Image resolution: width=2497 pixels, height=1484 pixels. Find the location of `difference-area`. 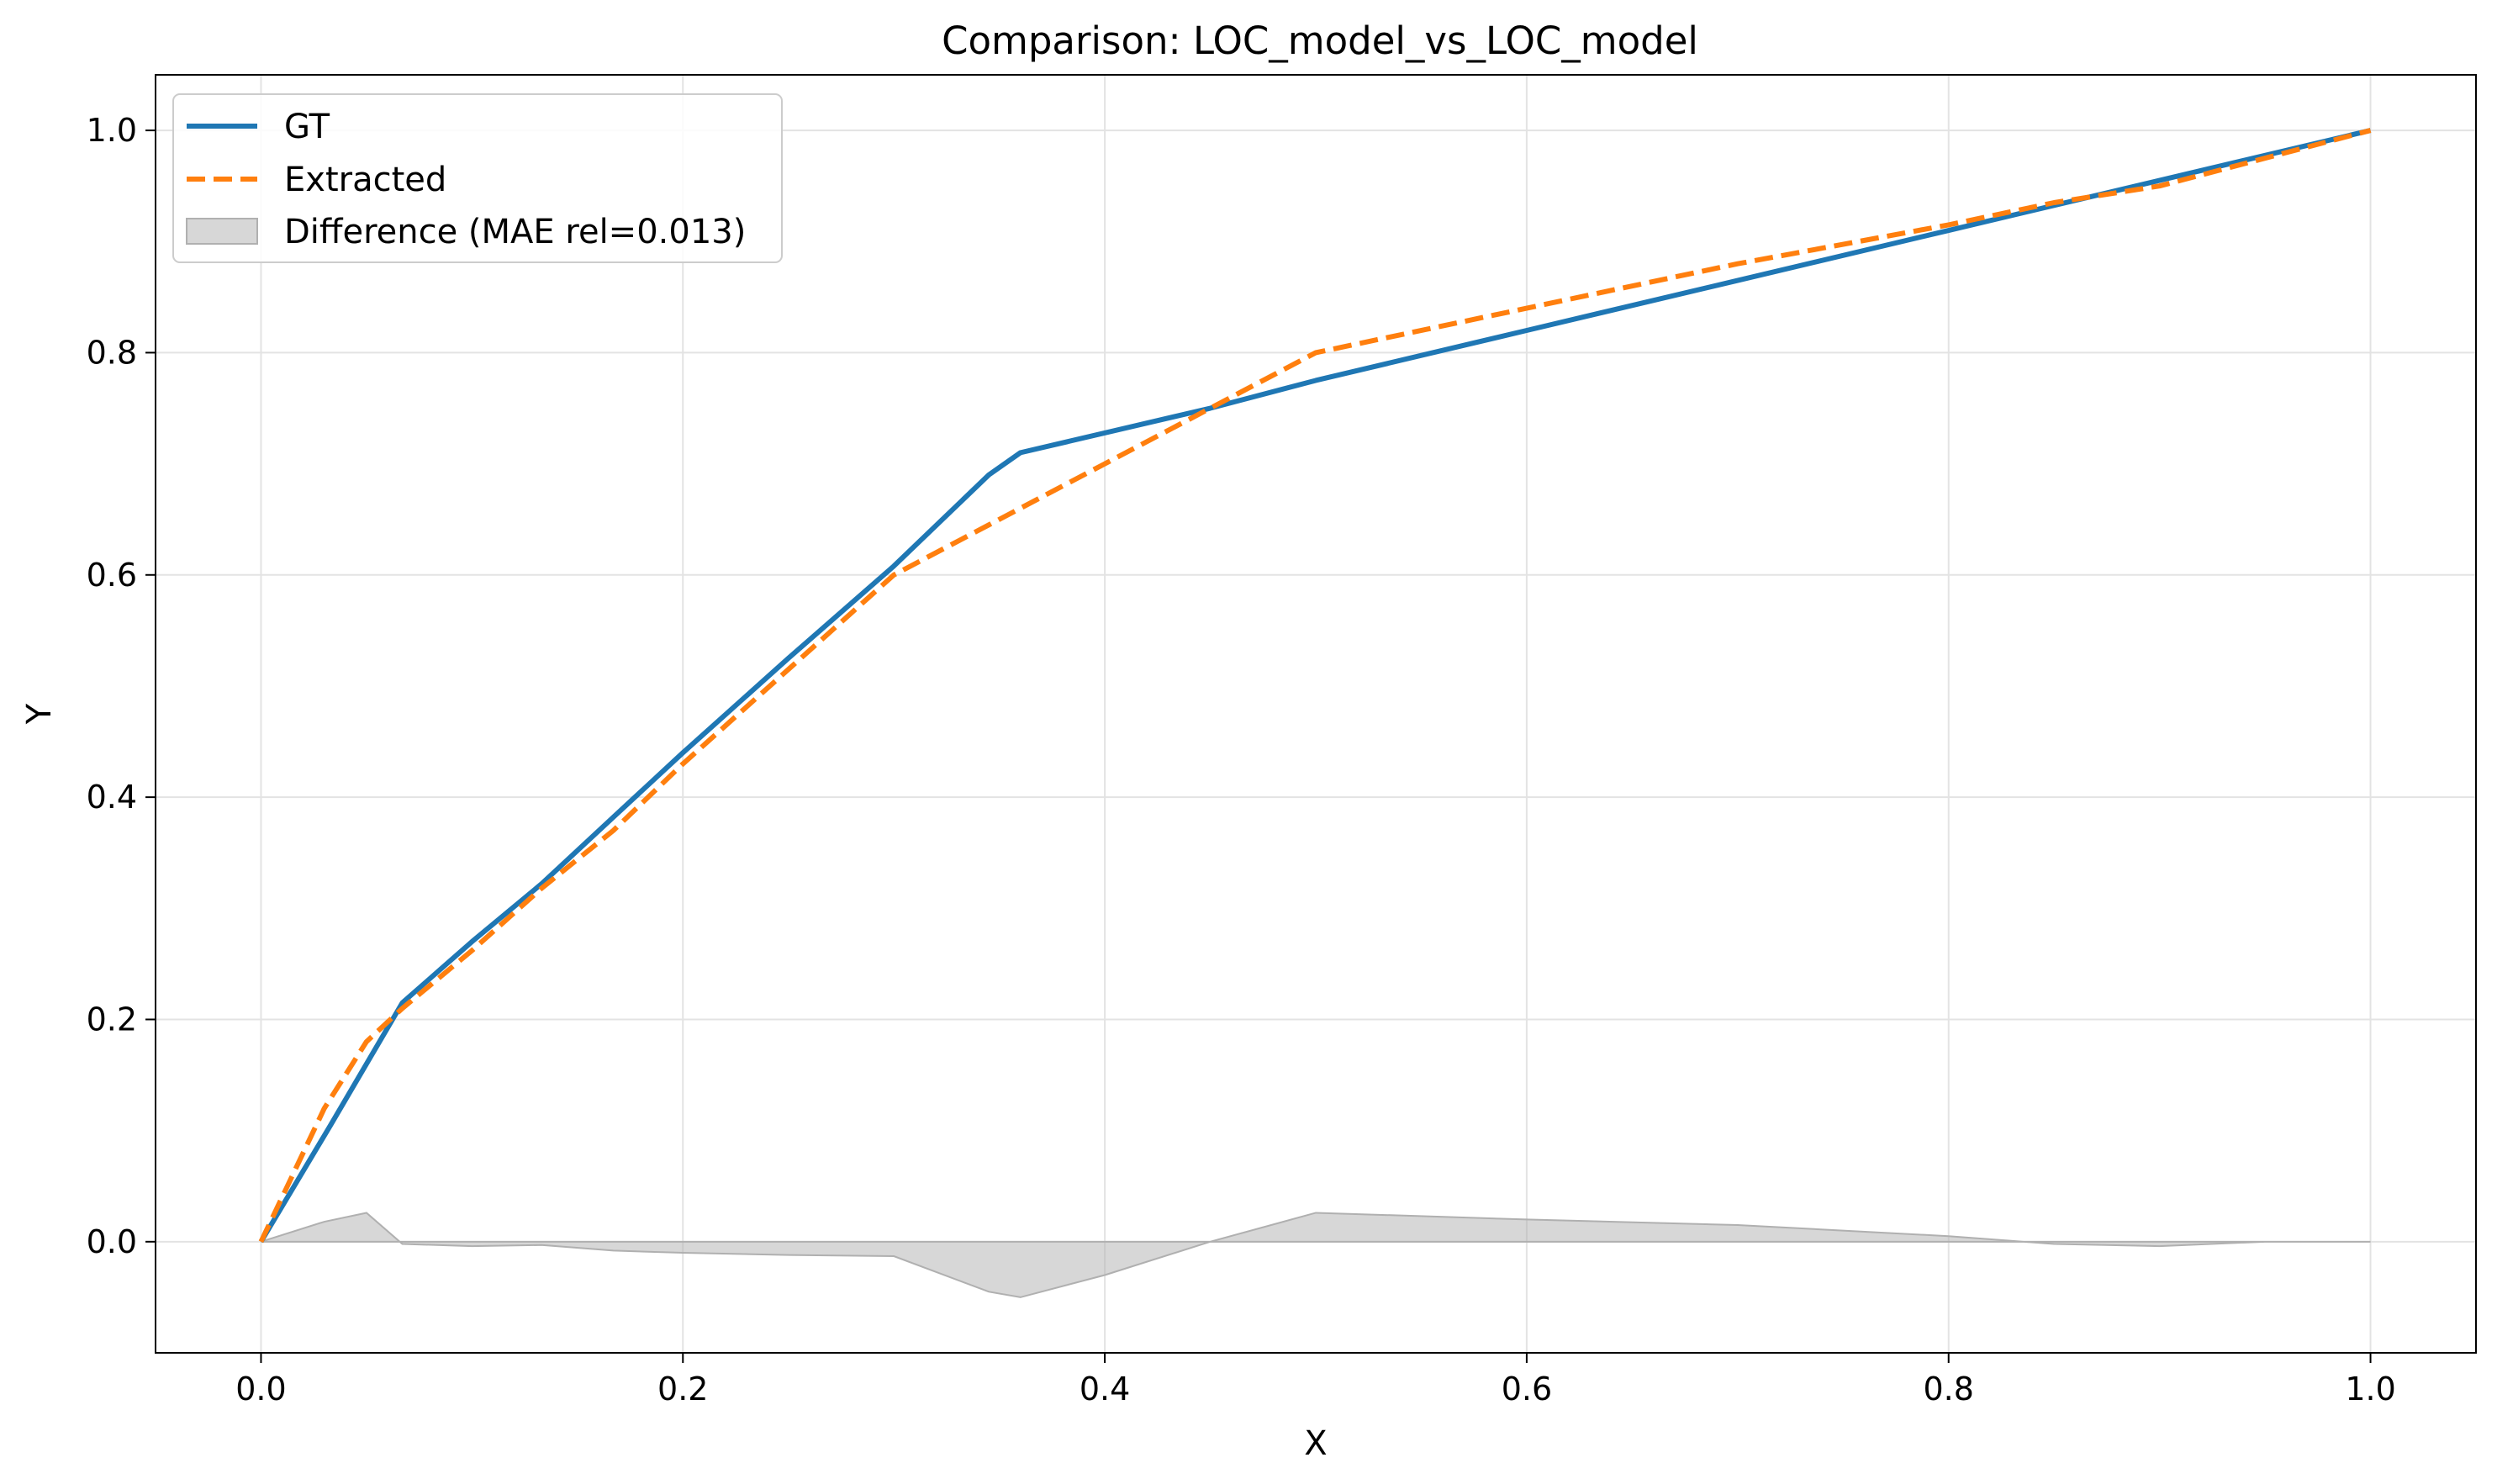

difference-area is located at coordinates (1316, 1255).